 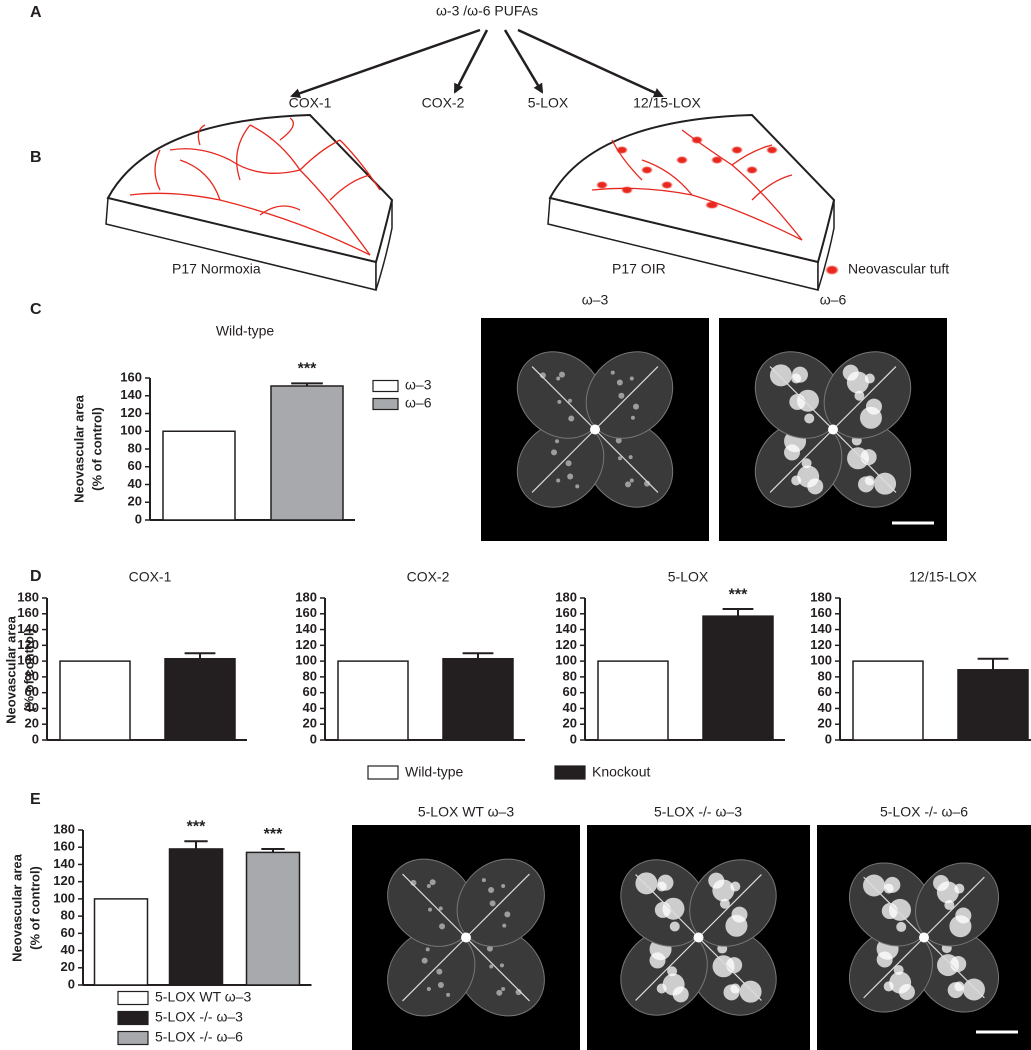 What do you see at coordinates (898, 269) in the screenshot?
I see `tuft-legend: Neovascular tuft` at bounding box center [898, 269].